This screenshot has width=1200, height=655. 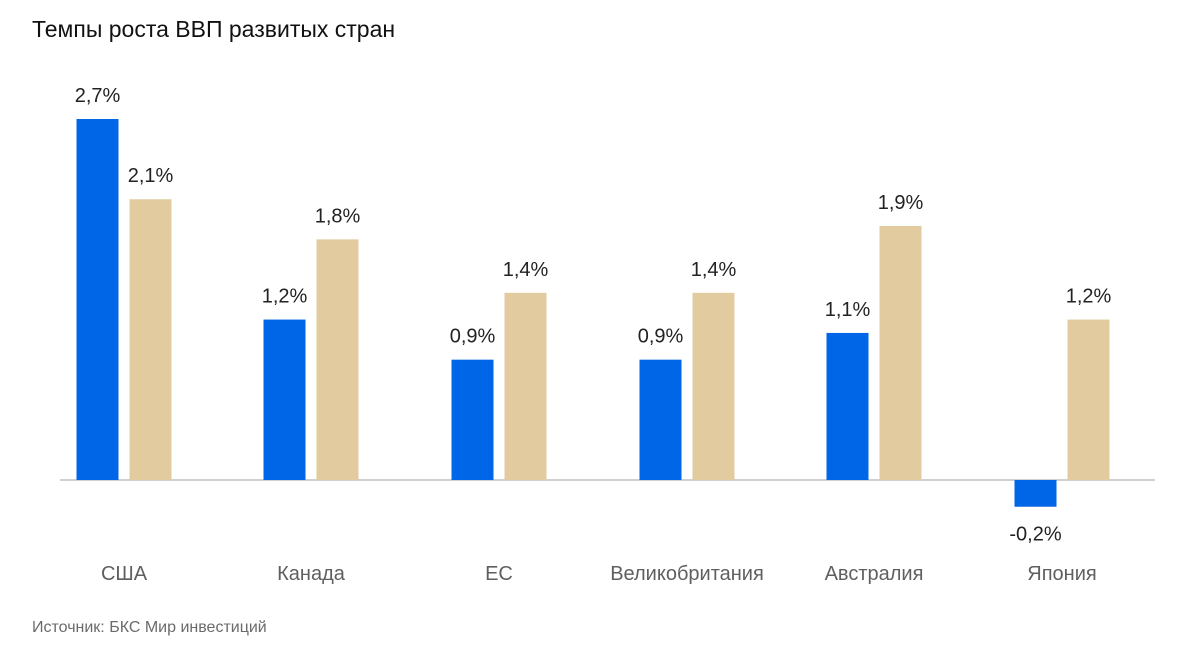 I want to click on data-label-series-1-5: -0,2%, so click(x=1035, y=535).